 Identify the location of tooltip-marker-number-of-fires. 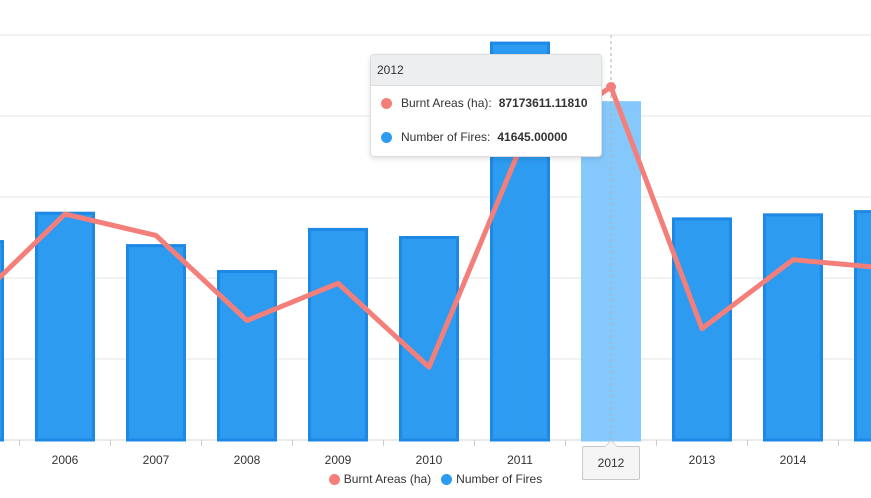
(386, 137).